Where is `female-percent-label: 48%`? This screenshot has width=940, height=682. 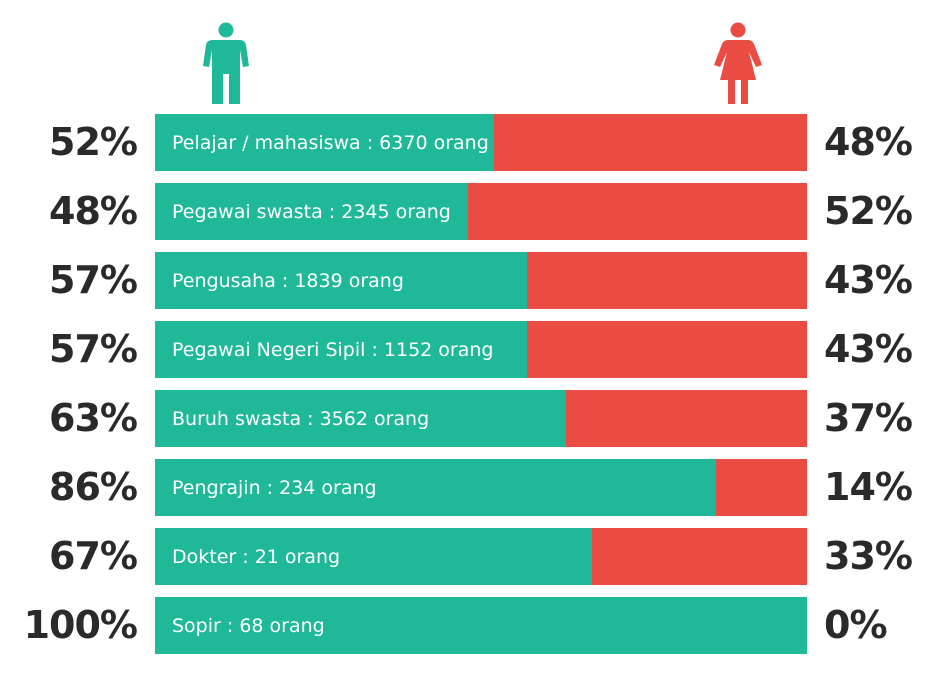 female-percent-label: 48% is located at coordinates (868, 142).